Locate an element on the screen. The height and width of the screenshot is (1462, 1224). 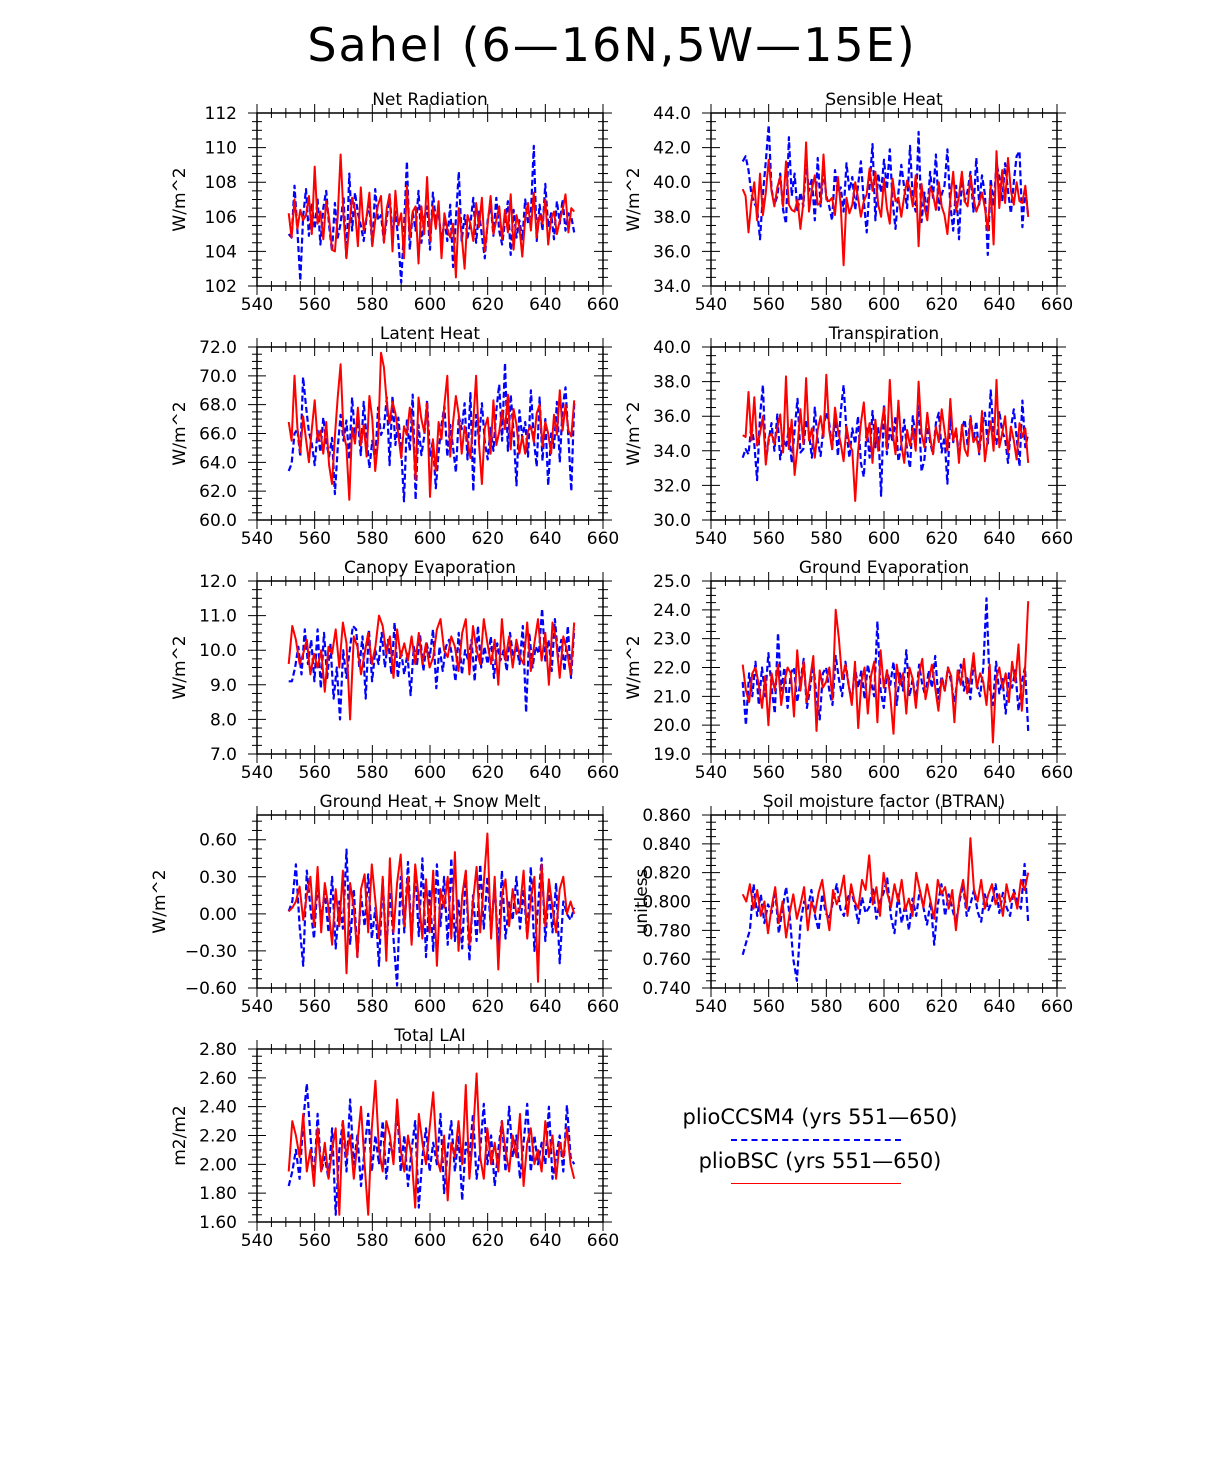
y-tick-label: 23.0 is located at coordinates (672, 640).